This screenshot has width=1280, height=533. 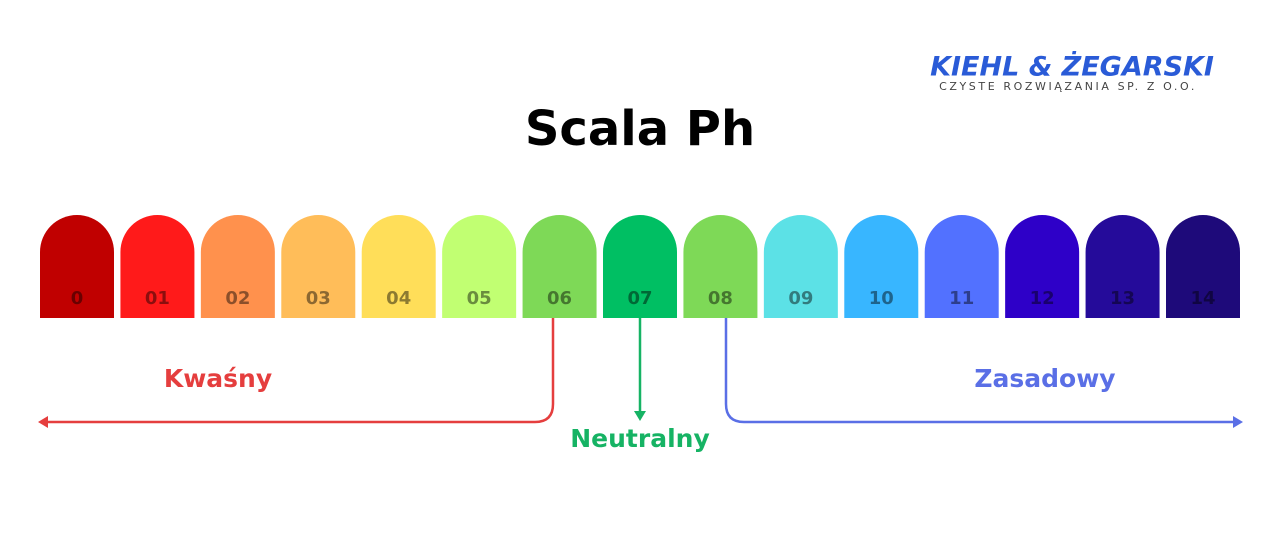 I want to click on alkaline-arrow, so click(x=980, y=371).